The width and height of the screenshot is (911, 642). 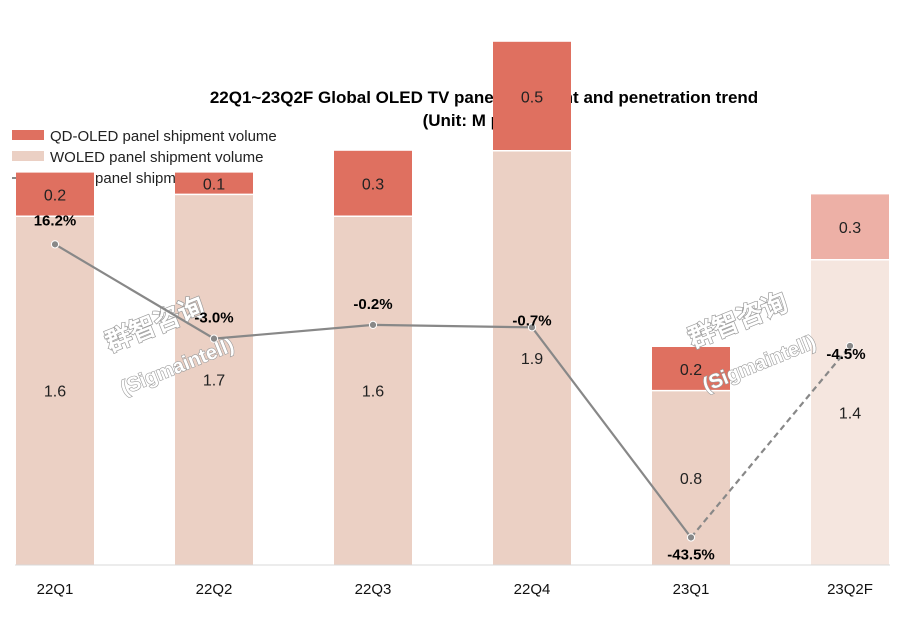 I want to click on bar-woled-22Q1, so click(x=55, y=390).